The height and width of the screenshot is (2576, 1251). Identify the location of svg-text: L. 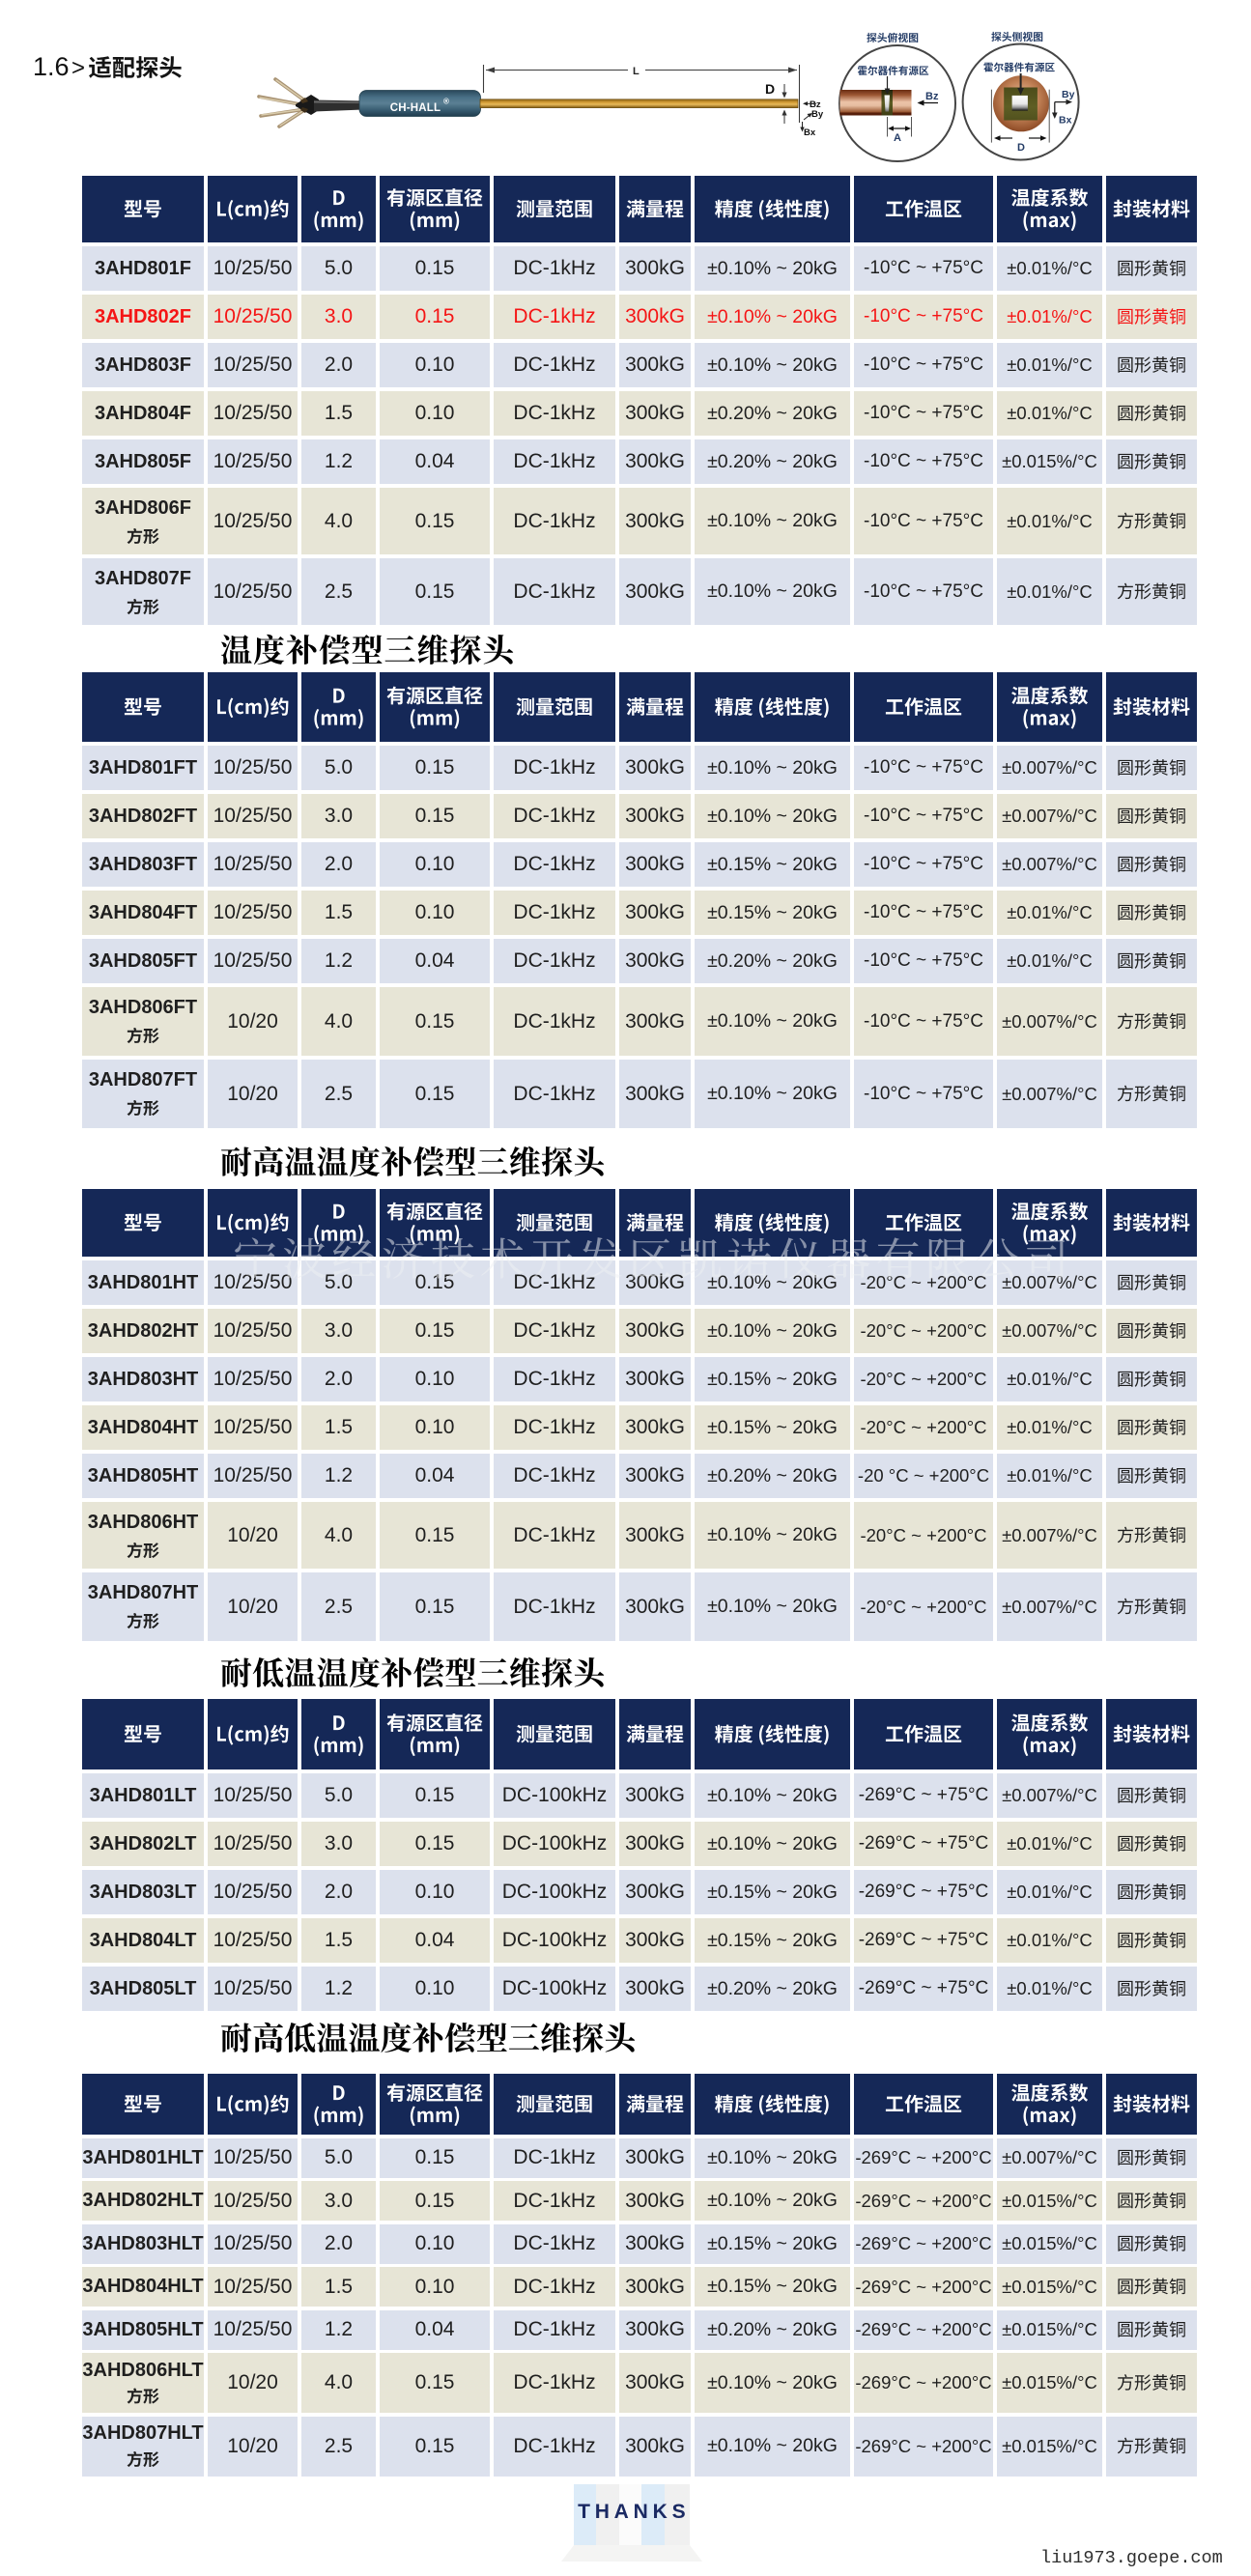
(636, 71).